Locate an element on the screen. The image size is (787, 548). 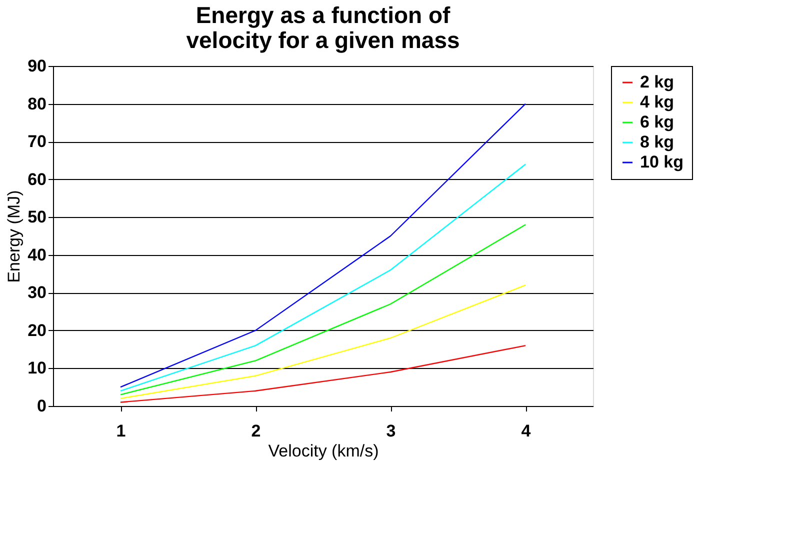
y-tick-label: 10 is located at coordinates (37, 368).